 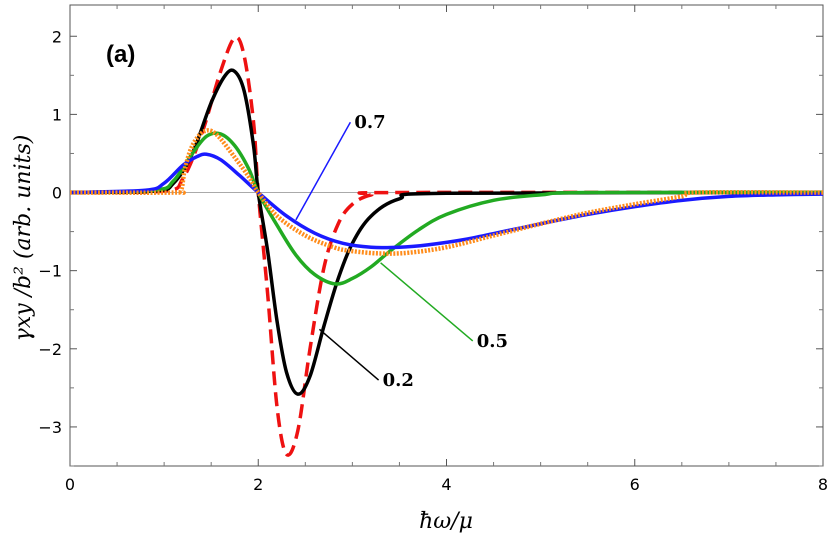 I want to click on annotation-layer: 0.7 0.5 0.2, so click(x=401, y=251).